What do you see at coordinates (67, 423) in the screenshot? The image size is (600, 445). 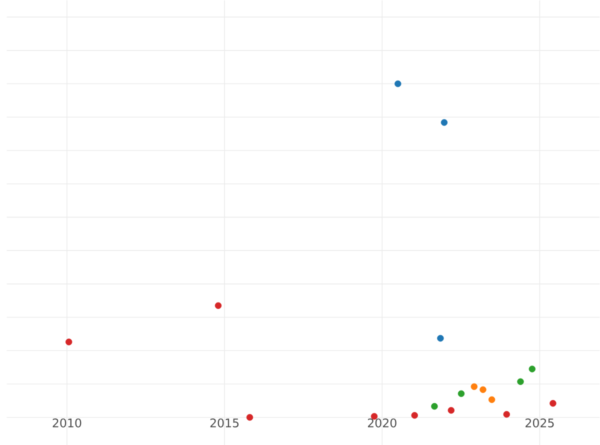 I see `x-tick-label: 2010` at bounding box center [67, 423].